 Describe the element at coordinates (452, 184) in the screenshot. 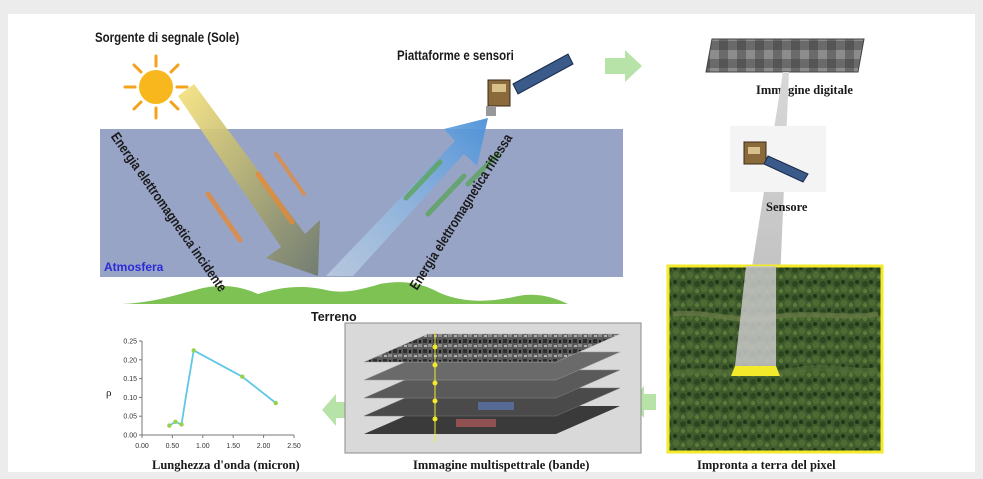

I see `reflected-small-arrows` at that location.